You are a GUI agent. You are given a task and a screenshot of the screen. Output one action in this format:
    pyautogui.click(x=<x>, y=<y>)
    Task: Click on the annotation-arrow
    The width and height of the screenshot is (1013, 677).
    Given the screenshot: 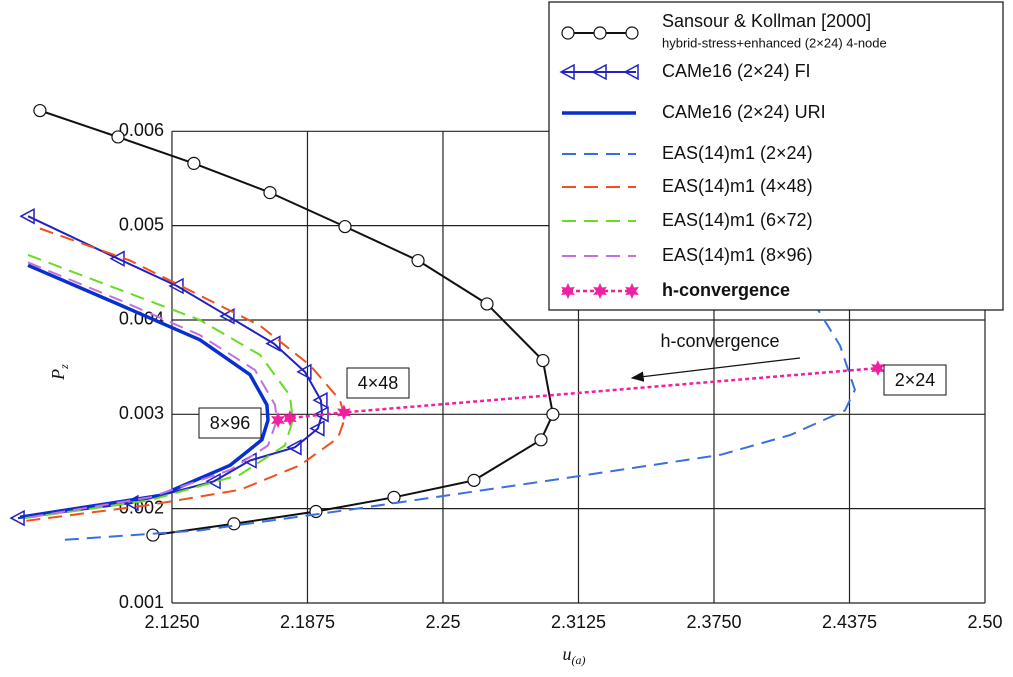 What is the action you would take?
    pyautogui.click(x=715, y=369)
    